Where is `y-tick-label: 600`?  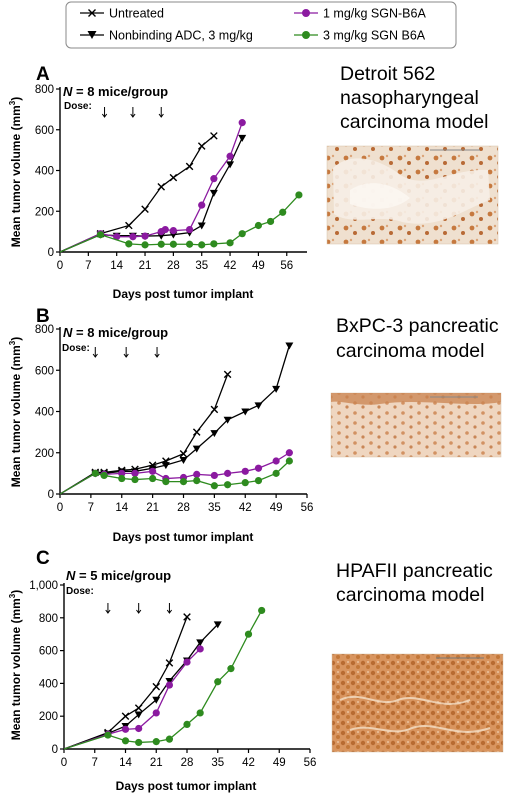
y-tick-label: 600 is located at coordinates (44, 131).